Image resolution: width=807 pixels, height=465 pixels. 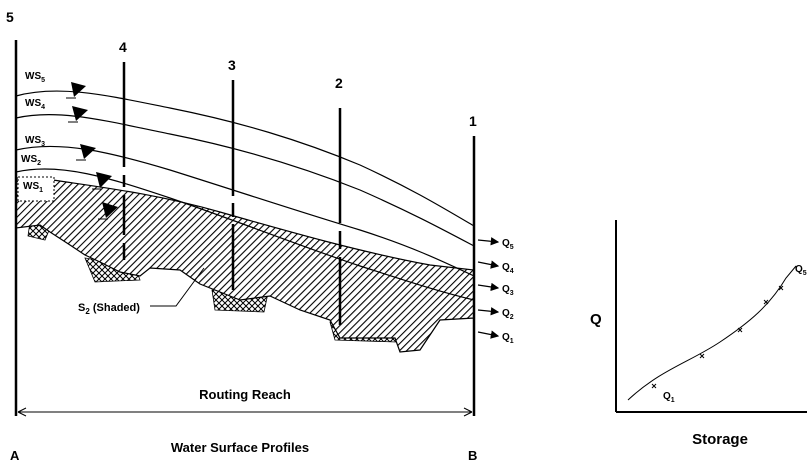 What do you see at coordinates (245, 394) in the screenshot?
I see `routing-reach-label: Routing Reach` at bounding box center [245, 394].